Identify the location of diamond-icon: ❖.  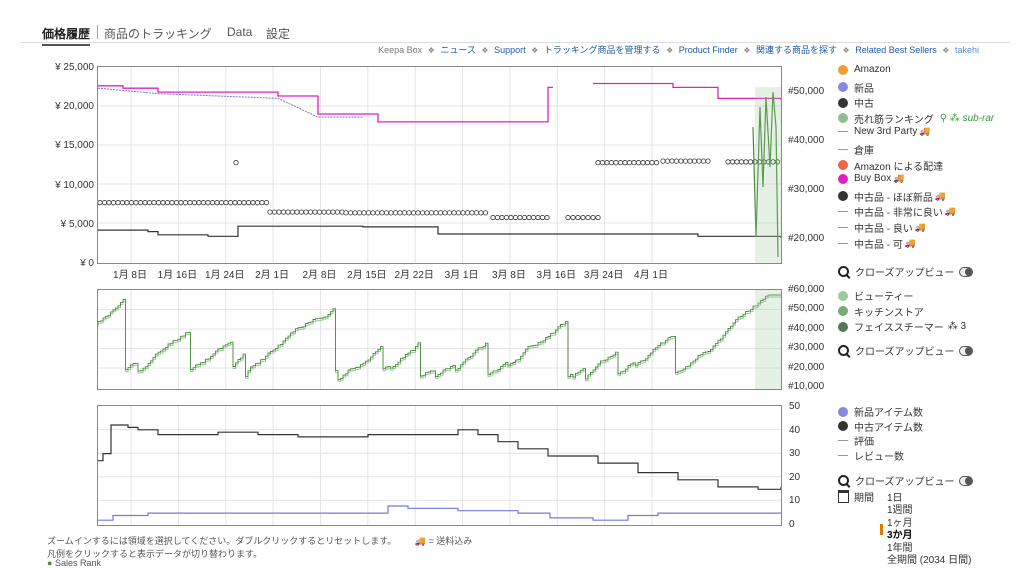
(670, 50).